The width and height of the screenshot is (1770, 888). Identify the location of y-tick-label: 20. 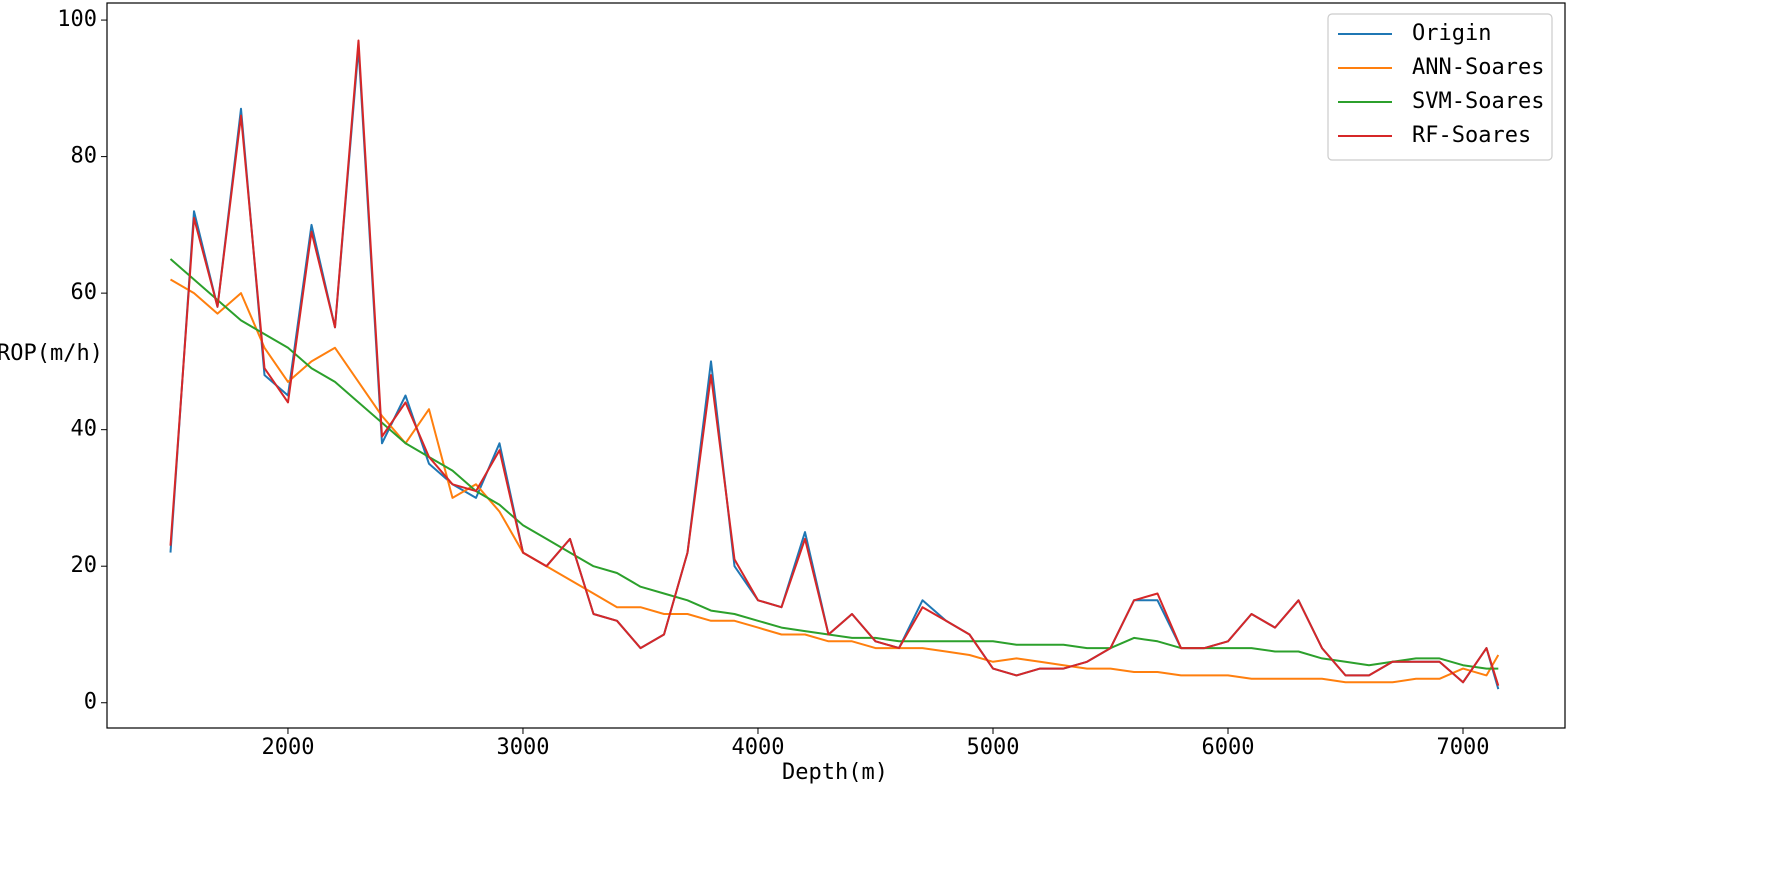
(84, 565).